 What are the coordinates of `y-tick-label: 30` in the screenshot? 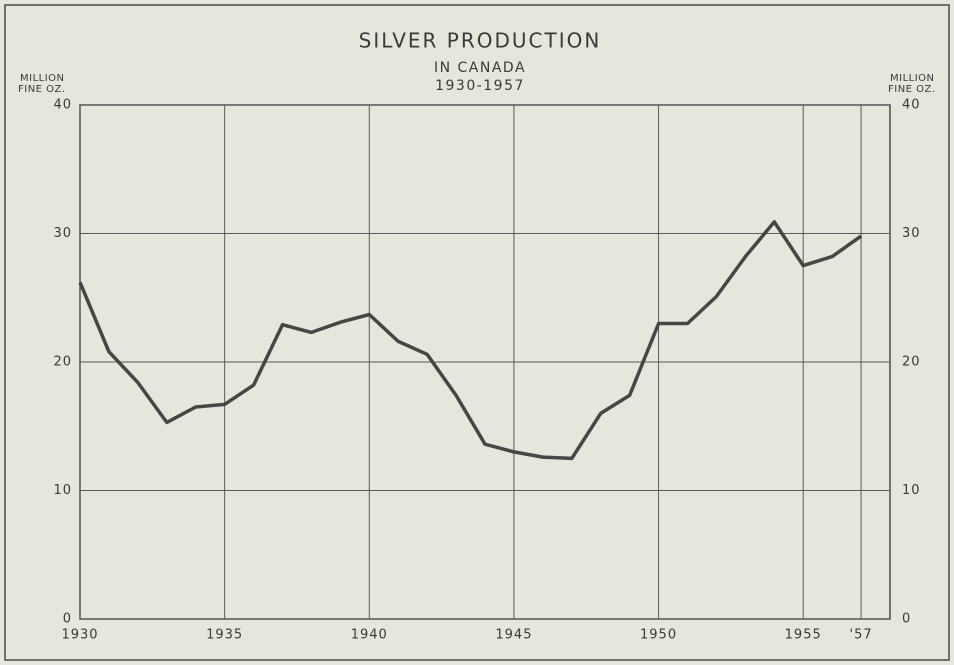 It's located at (62, 233).